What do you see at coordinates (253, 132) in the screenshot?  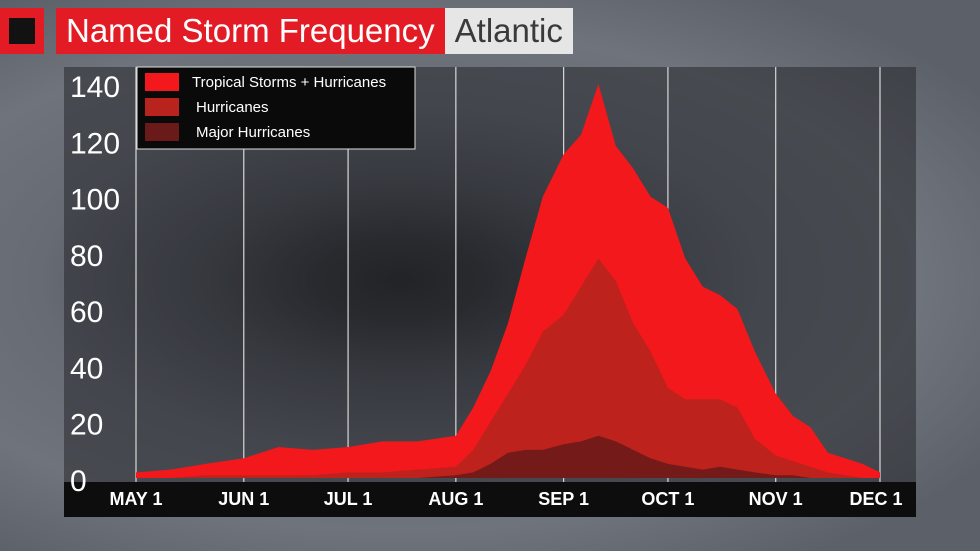 I see `legend-label: Major Hurricanes` at bounding box center [253, 132].